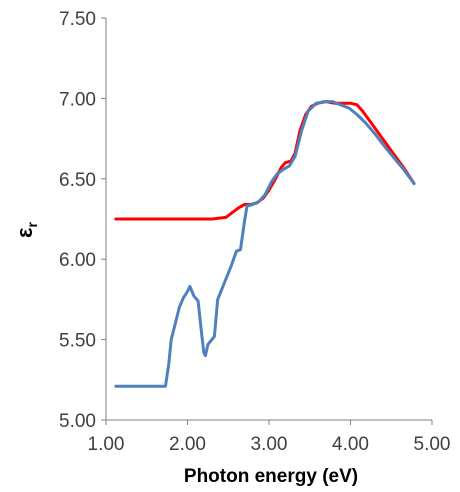  Describe the element at coordinates (77, 19) in the screenshot. I see `y-tick-label: 7.50` at that location.